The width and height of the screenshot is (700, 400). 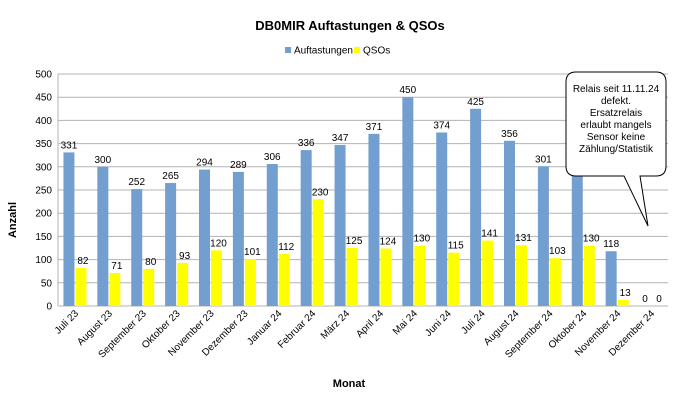 What do you see at coordinates (117, 266) in the screenshot?
I see `data-label-qsos: 71` at bounding box center [117, 266].